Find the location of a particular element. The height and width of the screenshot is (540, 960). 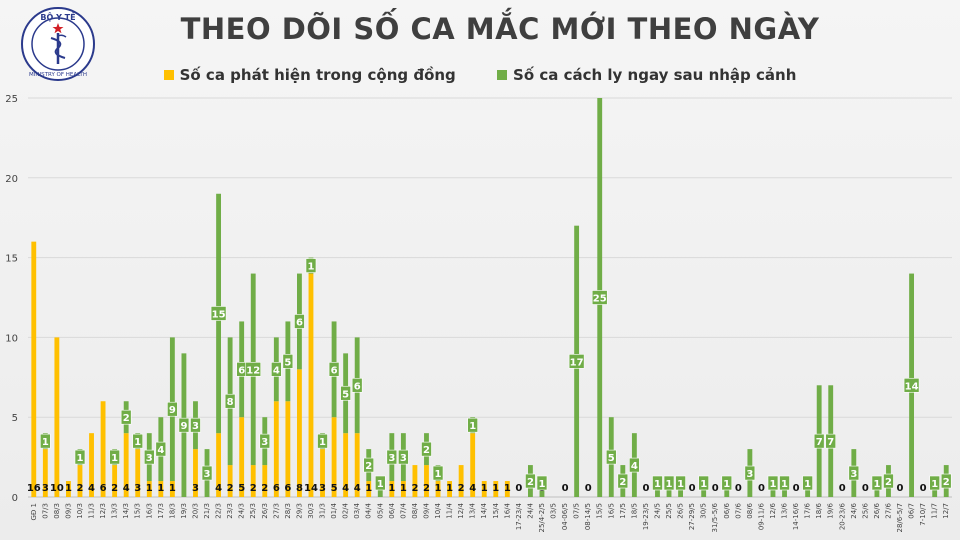

data-label-quarantine: 9 is located at coordinates (183, 426).